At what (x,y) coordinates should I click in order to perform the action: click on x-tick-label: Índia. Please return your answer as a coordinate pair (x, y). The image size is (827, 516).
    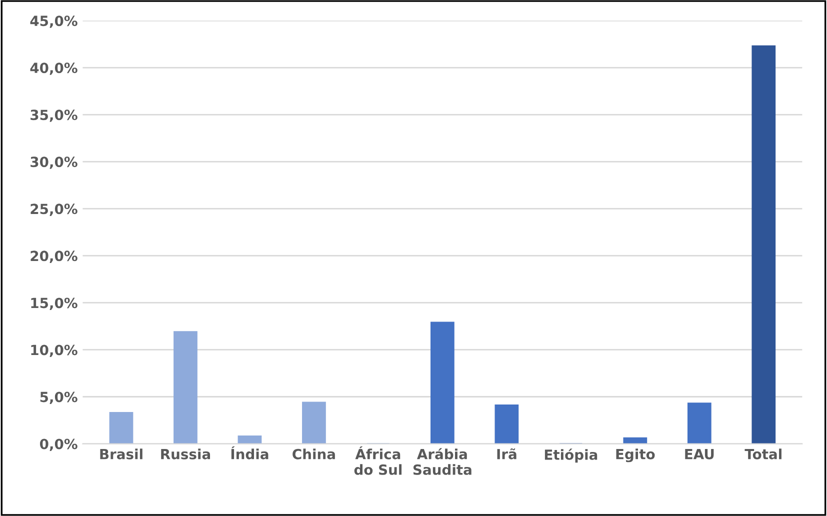
    Looking at the image, I should click on (249, 453).